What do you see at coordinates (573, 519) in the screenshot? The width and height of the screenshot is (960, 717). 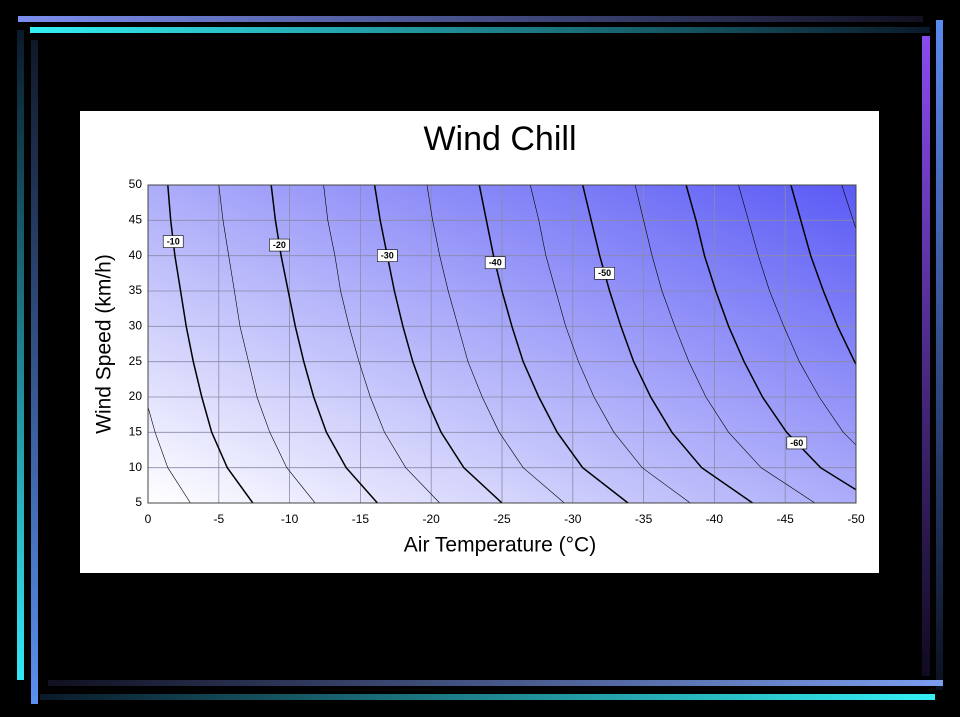 I see `x-tick-label: -30` at bounding box center [573, 519].